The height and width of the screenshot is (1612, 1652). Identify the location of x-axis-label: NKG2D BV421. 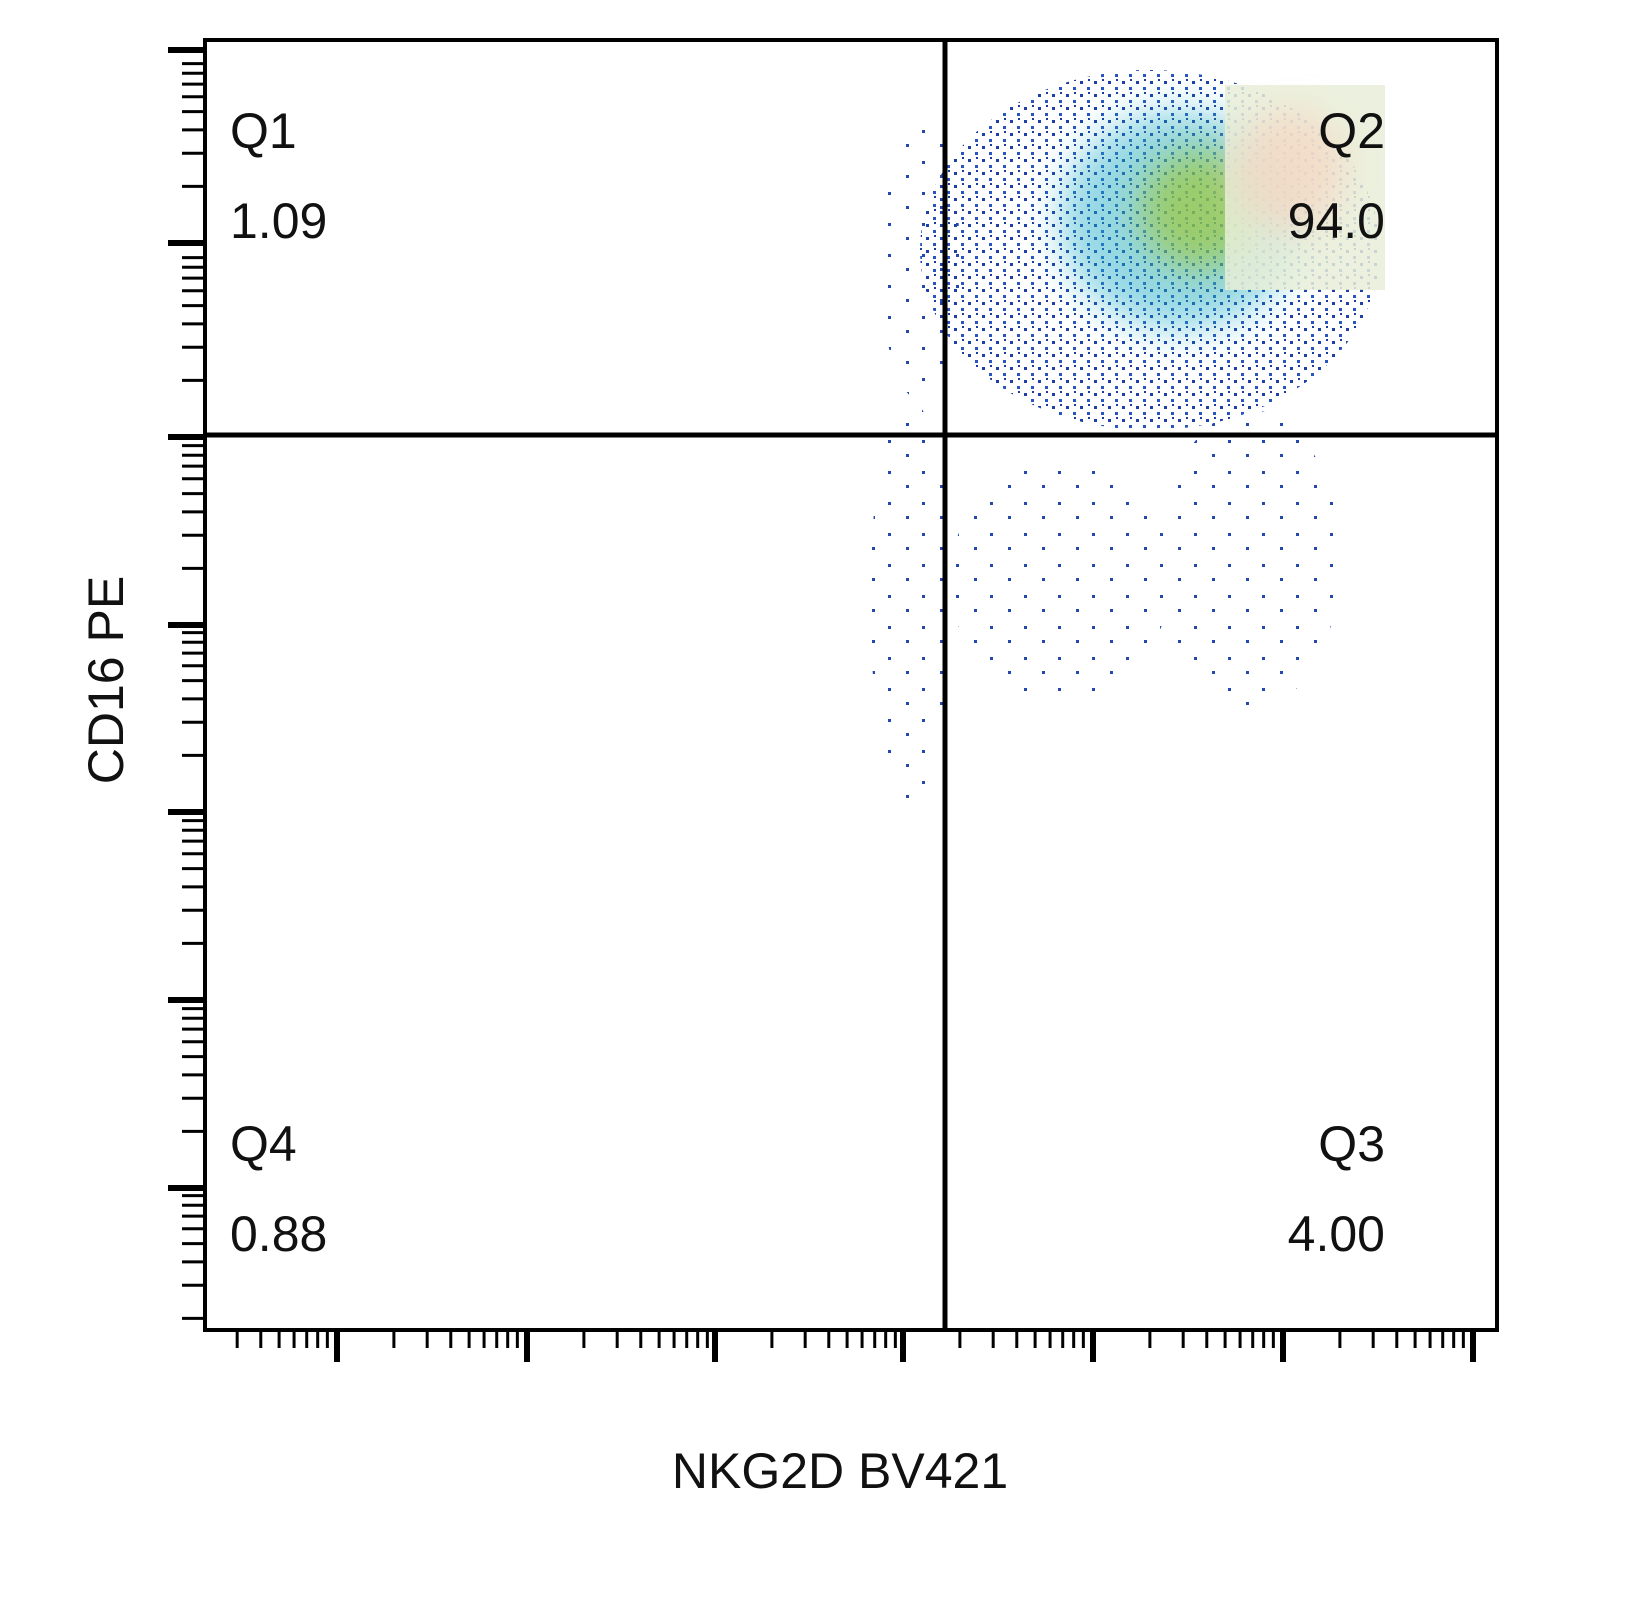
(840, 1471).